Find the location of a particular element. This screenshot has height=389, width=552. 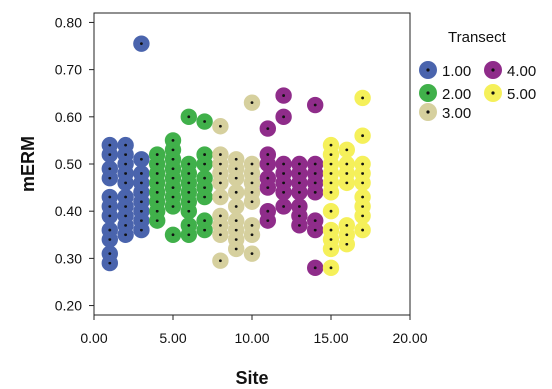

y-axis-title: mERM is located at coordinates (28, 164).